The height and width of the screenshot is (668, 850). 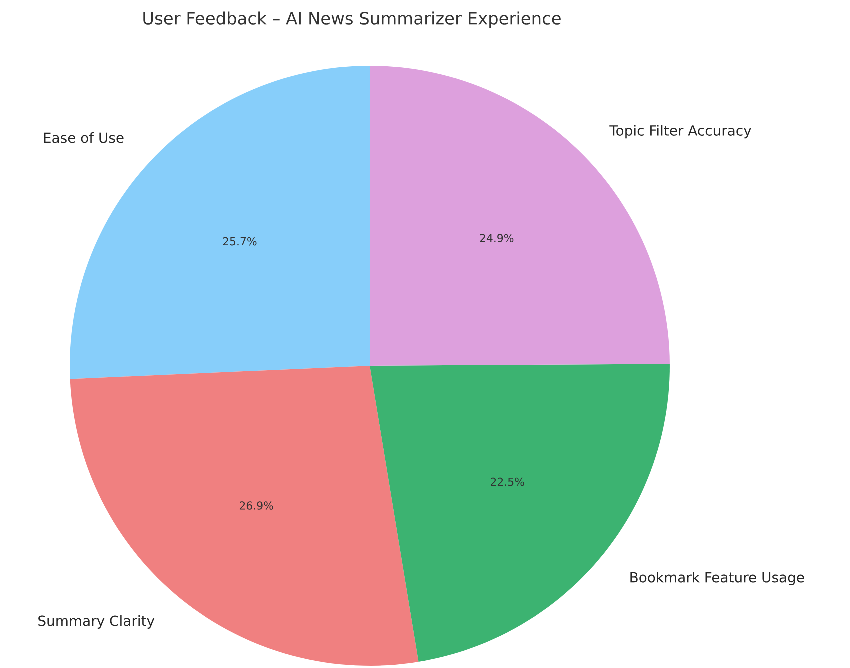 What do you see at coordinates (497, 238) in the screenshot?
I see `data-label: 24.9%` at bounding box center [497, 238].